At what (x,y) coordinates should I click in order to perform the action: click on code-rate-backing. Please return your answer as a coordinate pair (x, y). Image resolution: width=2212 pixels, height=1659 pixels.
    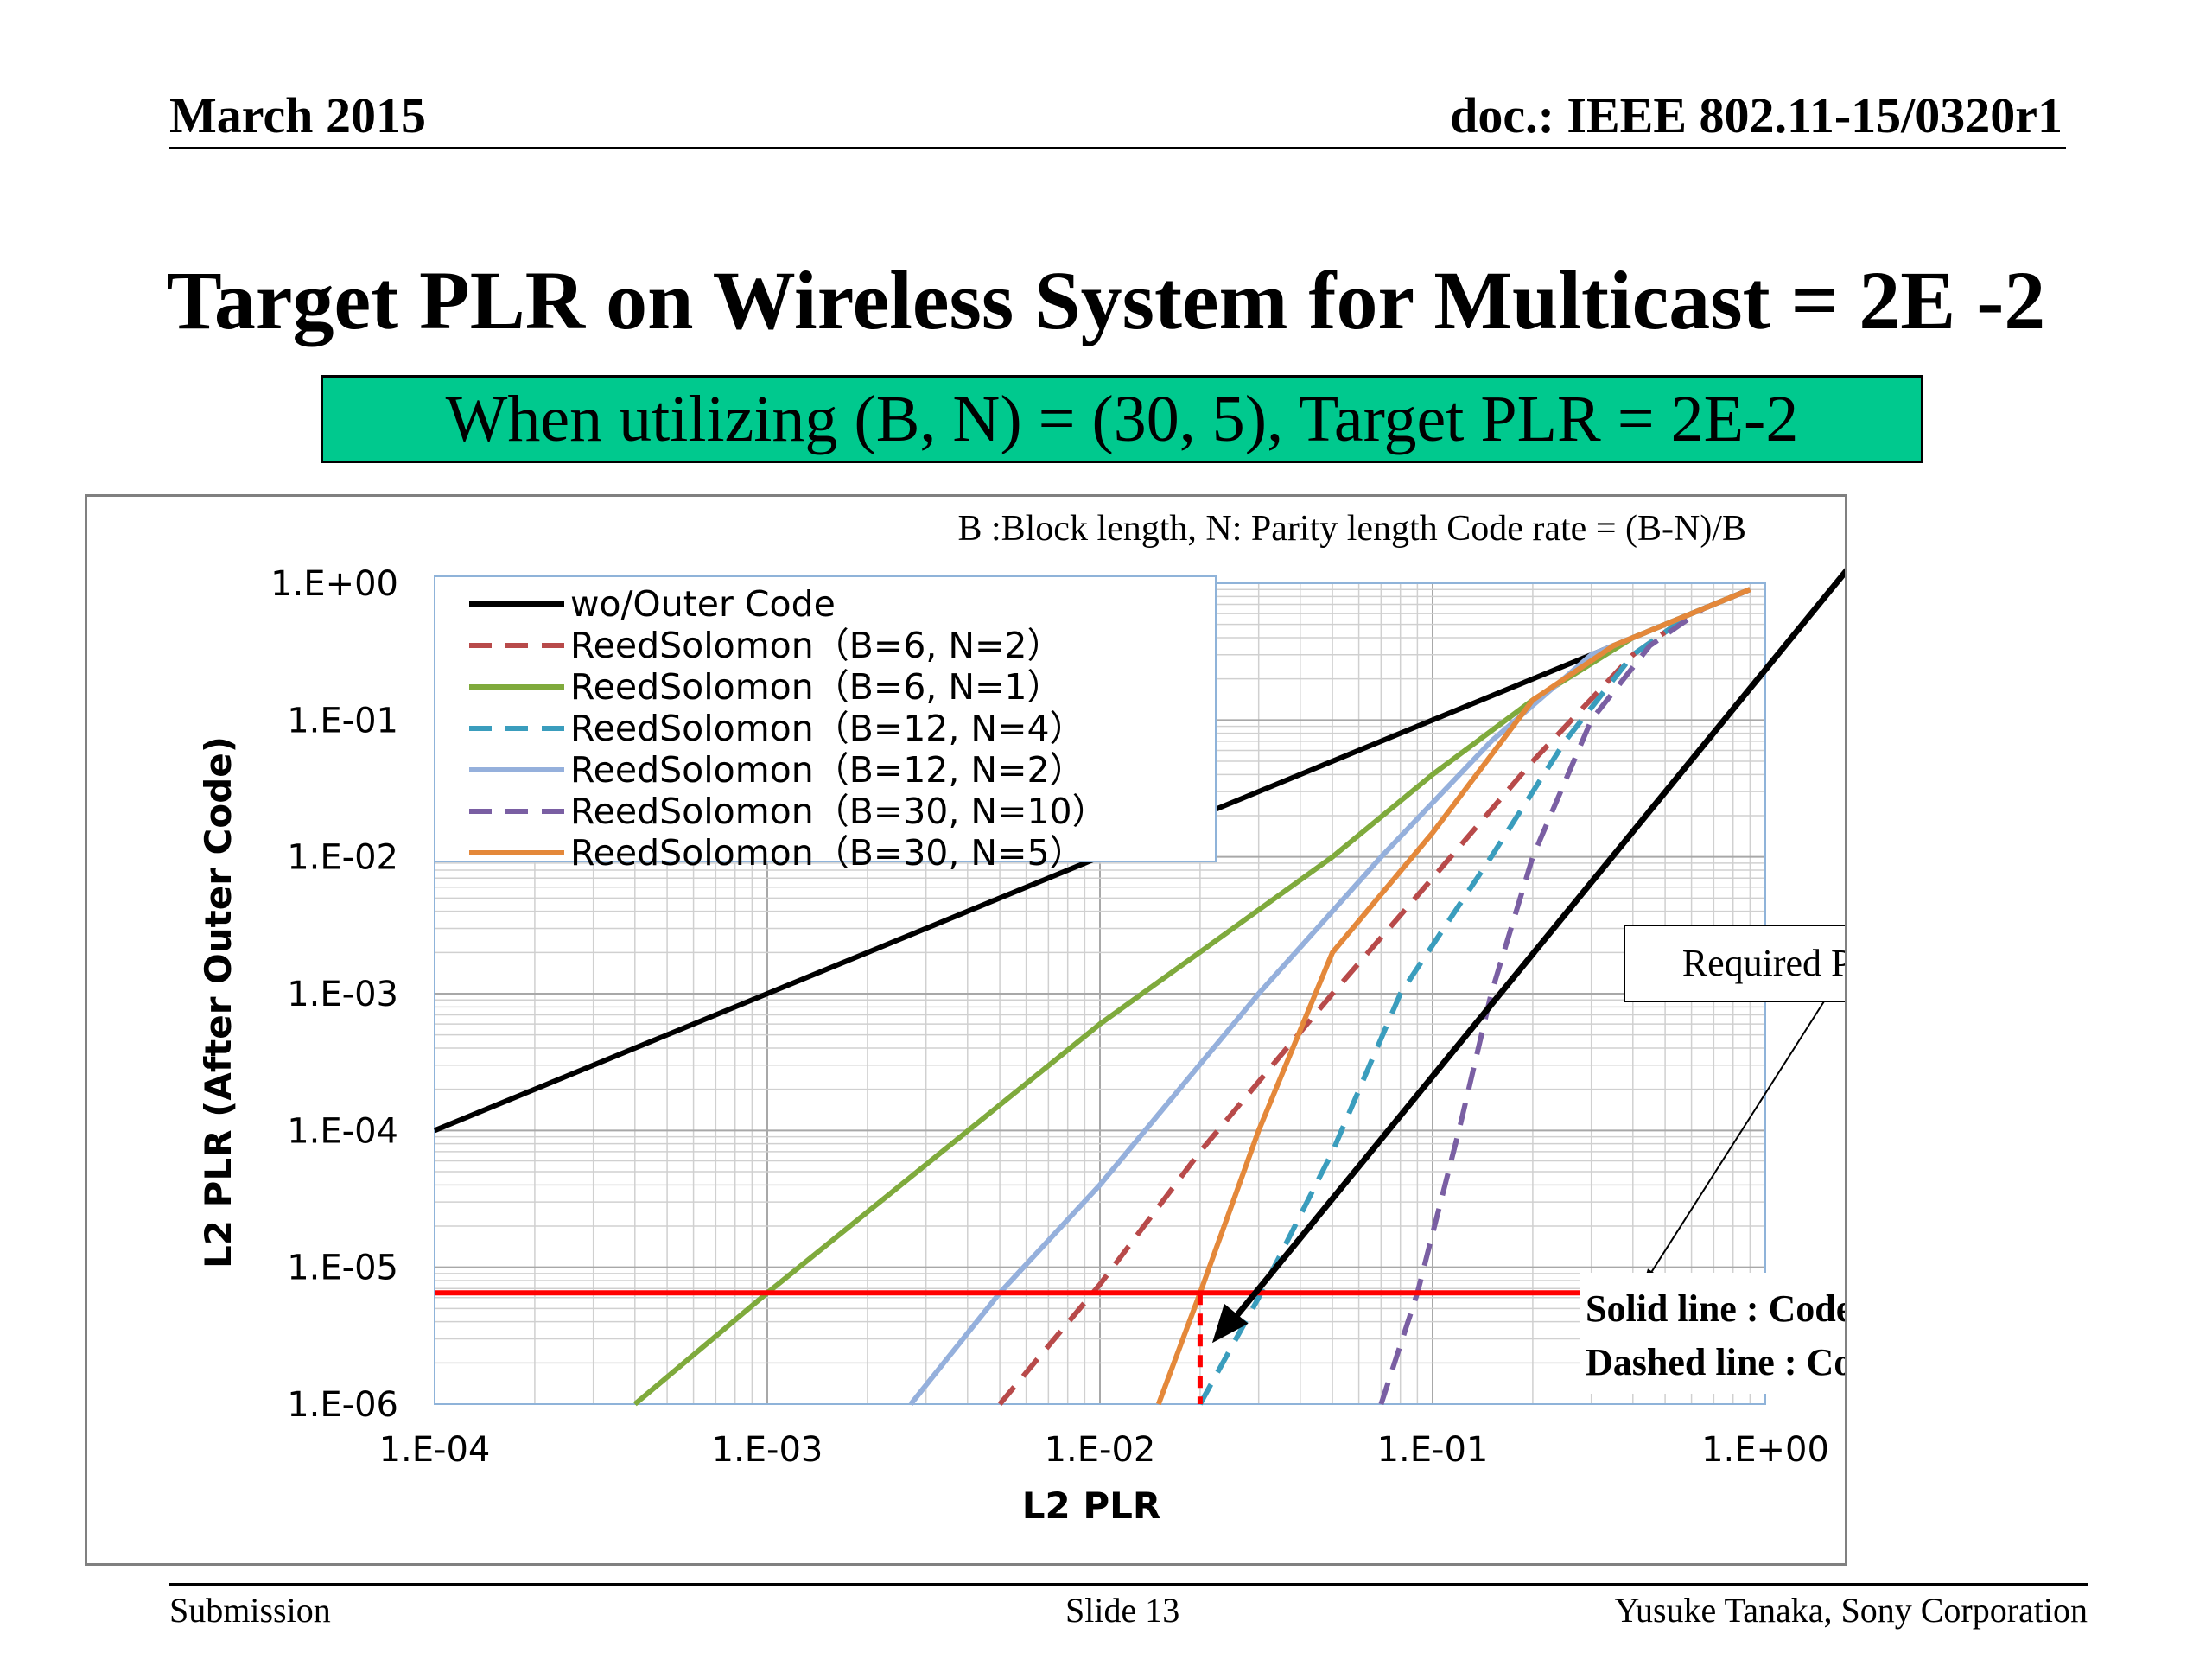
    Looking at the image, I should click on (1712, 1333).